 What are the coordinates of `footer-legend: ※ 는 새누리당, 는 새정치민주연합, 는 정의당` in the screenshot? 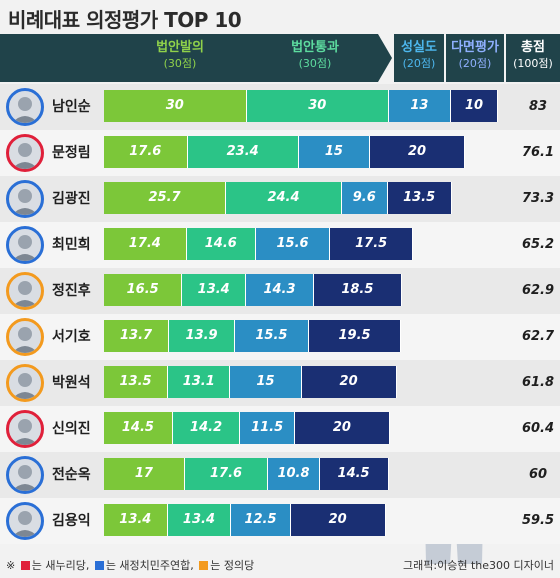 It's located at (130, 565).